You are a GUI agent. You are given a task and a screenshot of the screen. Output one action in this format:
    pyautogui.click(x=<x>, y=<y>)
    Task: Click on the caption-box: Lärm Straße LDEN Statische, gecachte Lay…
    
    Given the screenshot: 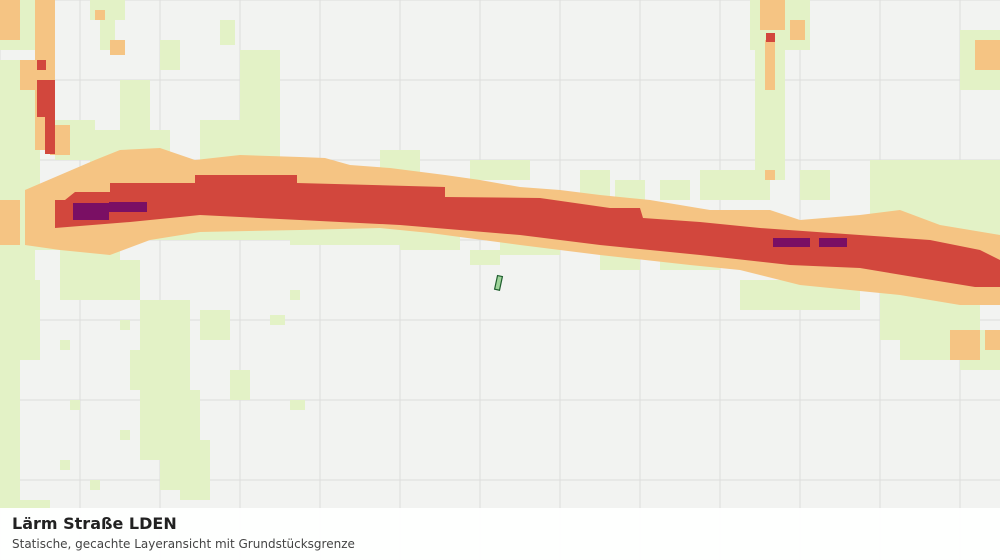 What is the action you would take?
    pyautogui.click(x=500, y=534)
    